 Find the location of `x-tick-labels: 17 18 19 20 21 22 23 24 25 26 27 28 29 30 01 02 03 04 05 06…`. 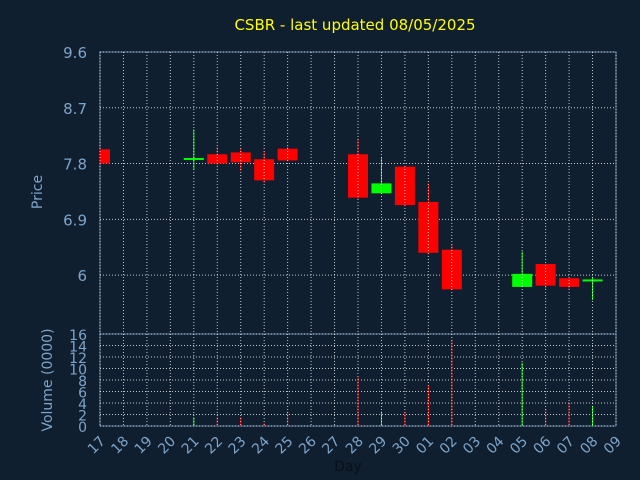

x-tick-labels: 17 18 19 20 21 22 23 24 25 26 27 28 29 30 01 02 03 04 05 06… is located at coordinates (355, 445).